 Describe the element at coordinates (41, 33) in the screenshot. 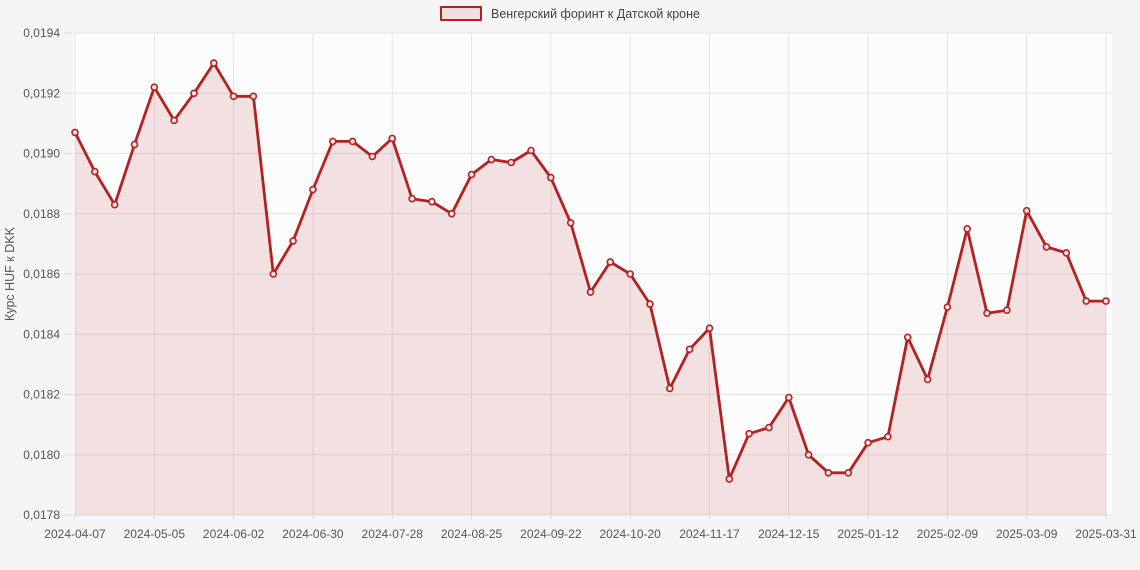

I see `y-tick-label: 0,0194` at that location.